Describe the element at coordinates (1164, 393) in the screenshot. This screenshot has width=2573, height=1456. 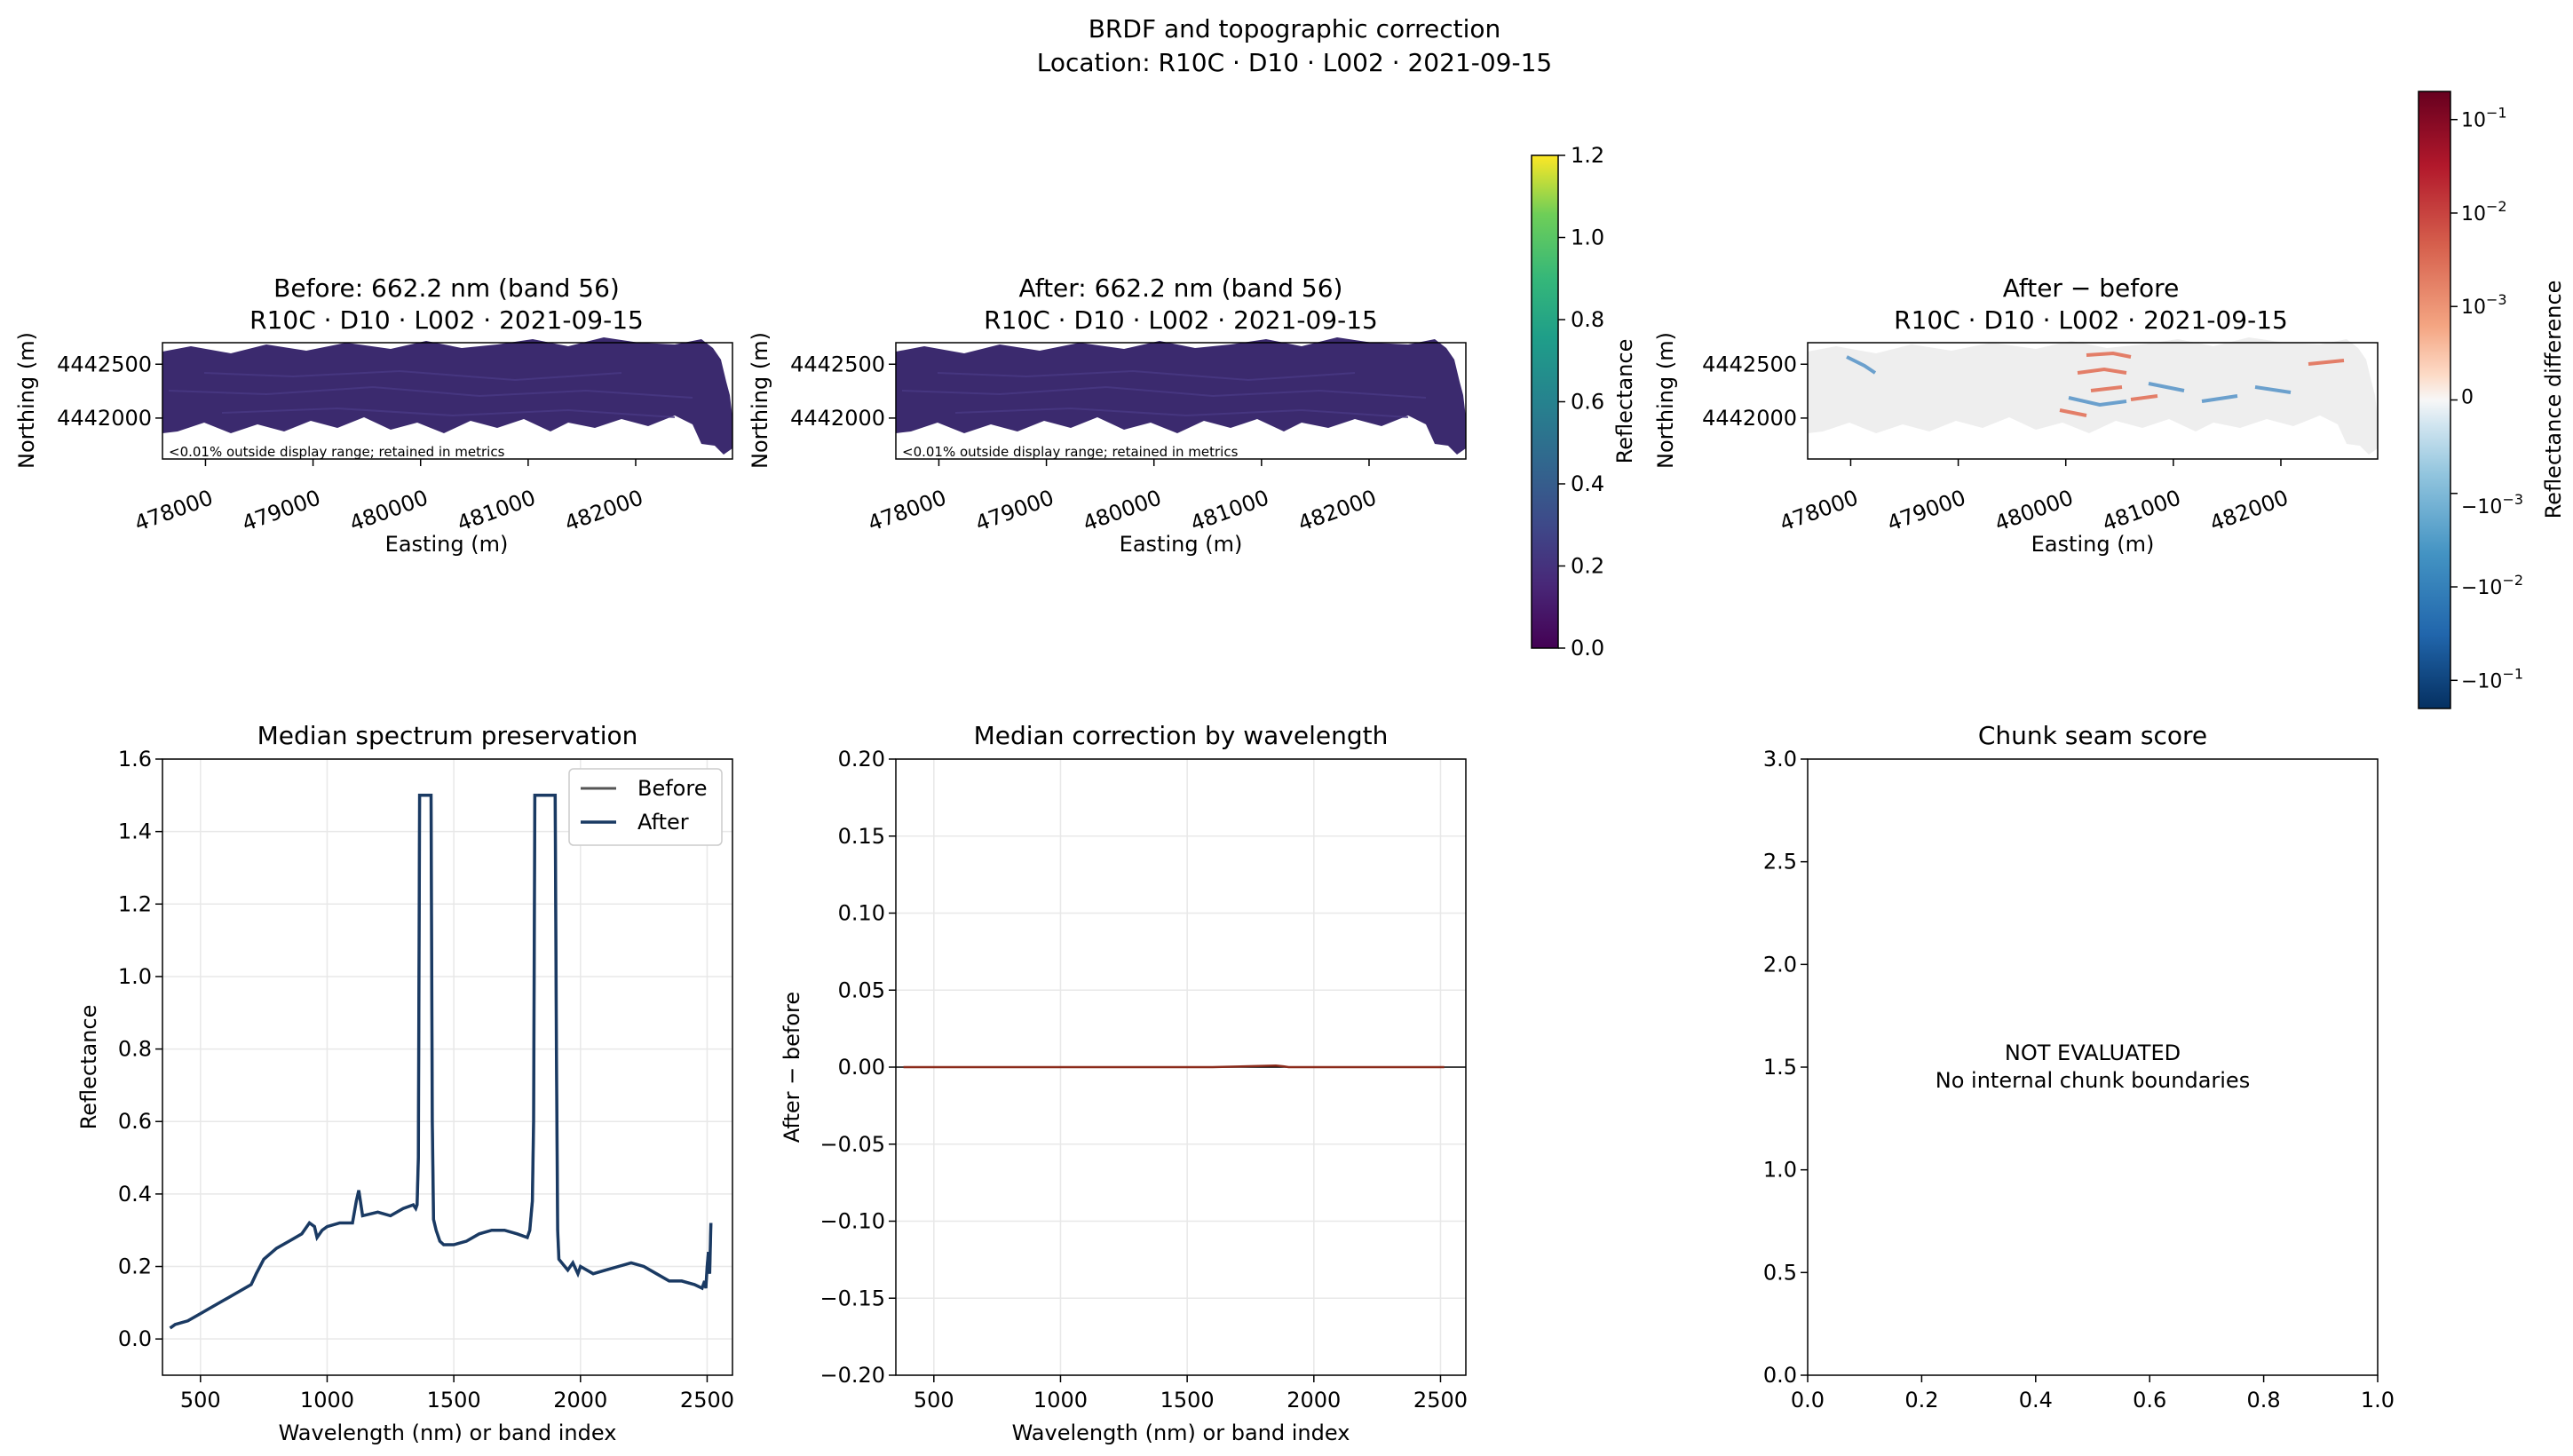
I see `map-after-texture` at that location.